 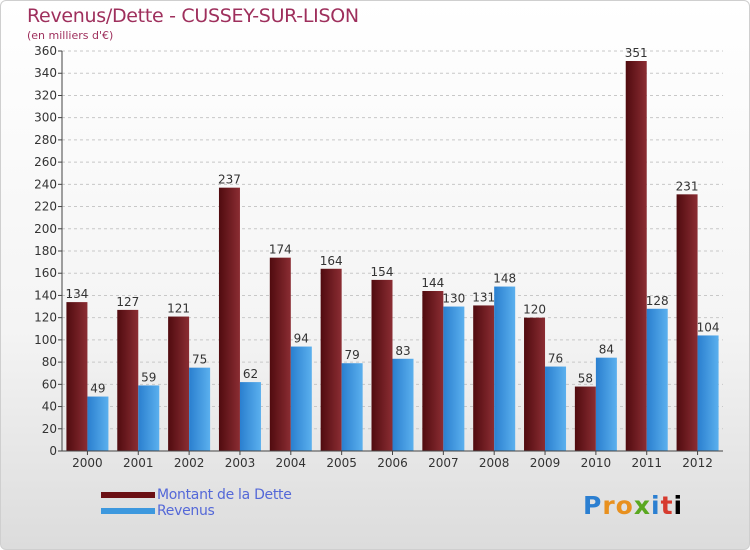 I want to click on data-label: 49, so click(x=97, y=389).